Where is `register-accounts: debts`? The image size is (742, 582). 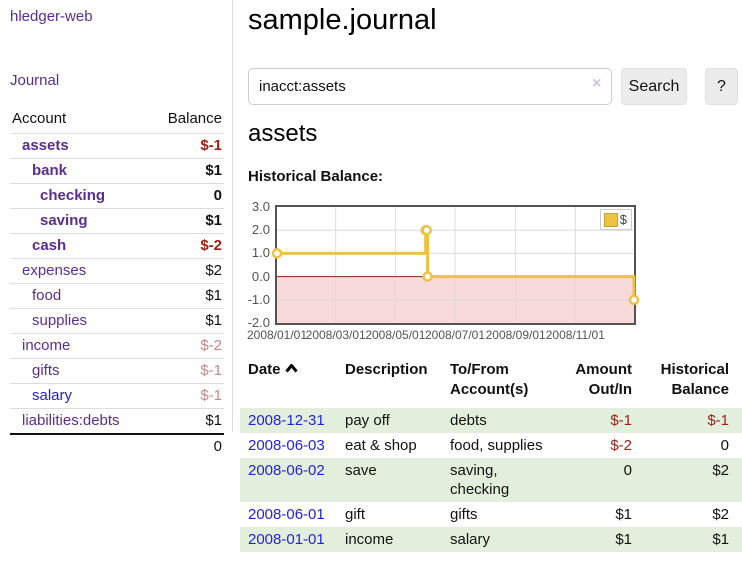
register-accounts: debts is located at coordinates (497, 420).